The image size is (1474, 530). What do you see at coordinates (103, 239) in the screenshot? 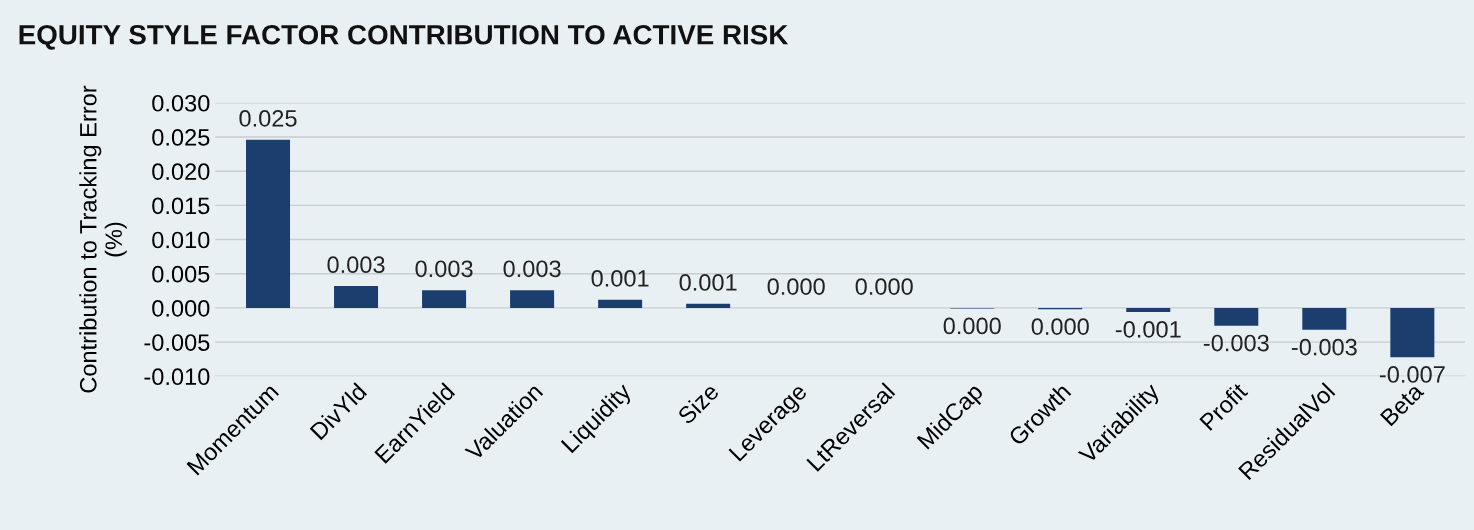
I see `y-axis-title: Contribution to Tracking Error (%)` at bounding box center [103, 239].